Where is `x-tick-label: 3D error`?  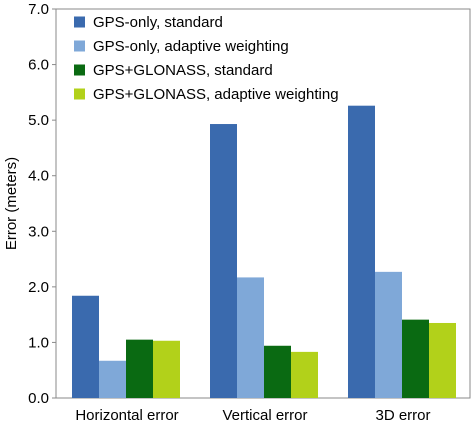
x-tick-label: 3D error is located at coordinates (402, 415).